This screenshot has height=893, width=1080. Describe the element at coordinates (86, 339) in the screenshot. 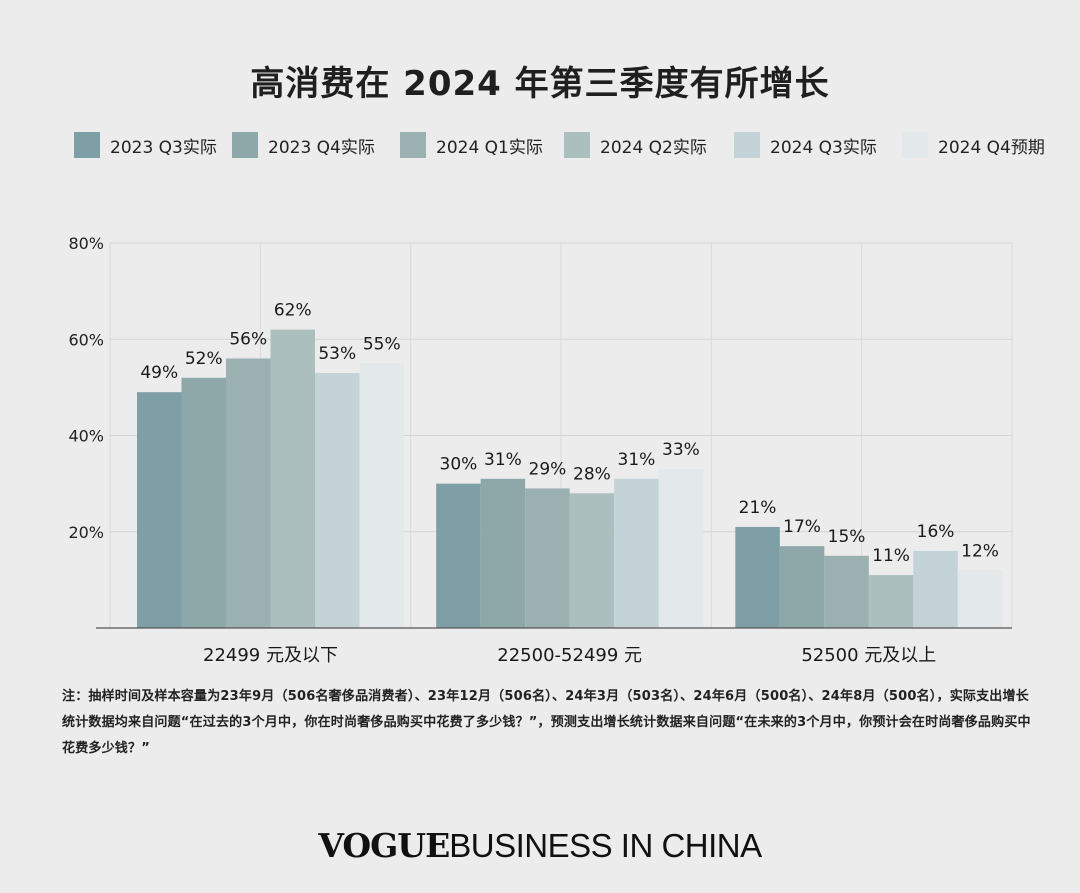

I see `y-tick-label: 60%` at that location.